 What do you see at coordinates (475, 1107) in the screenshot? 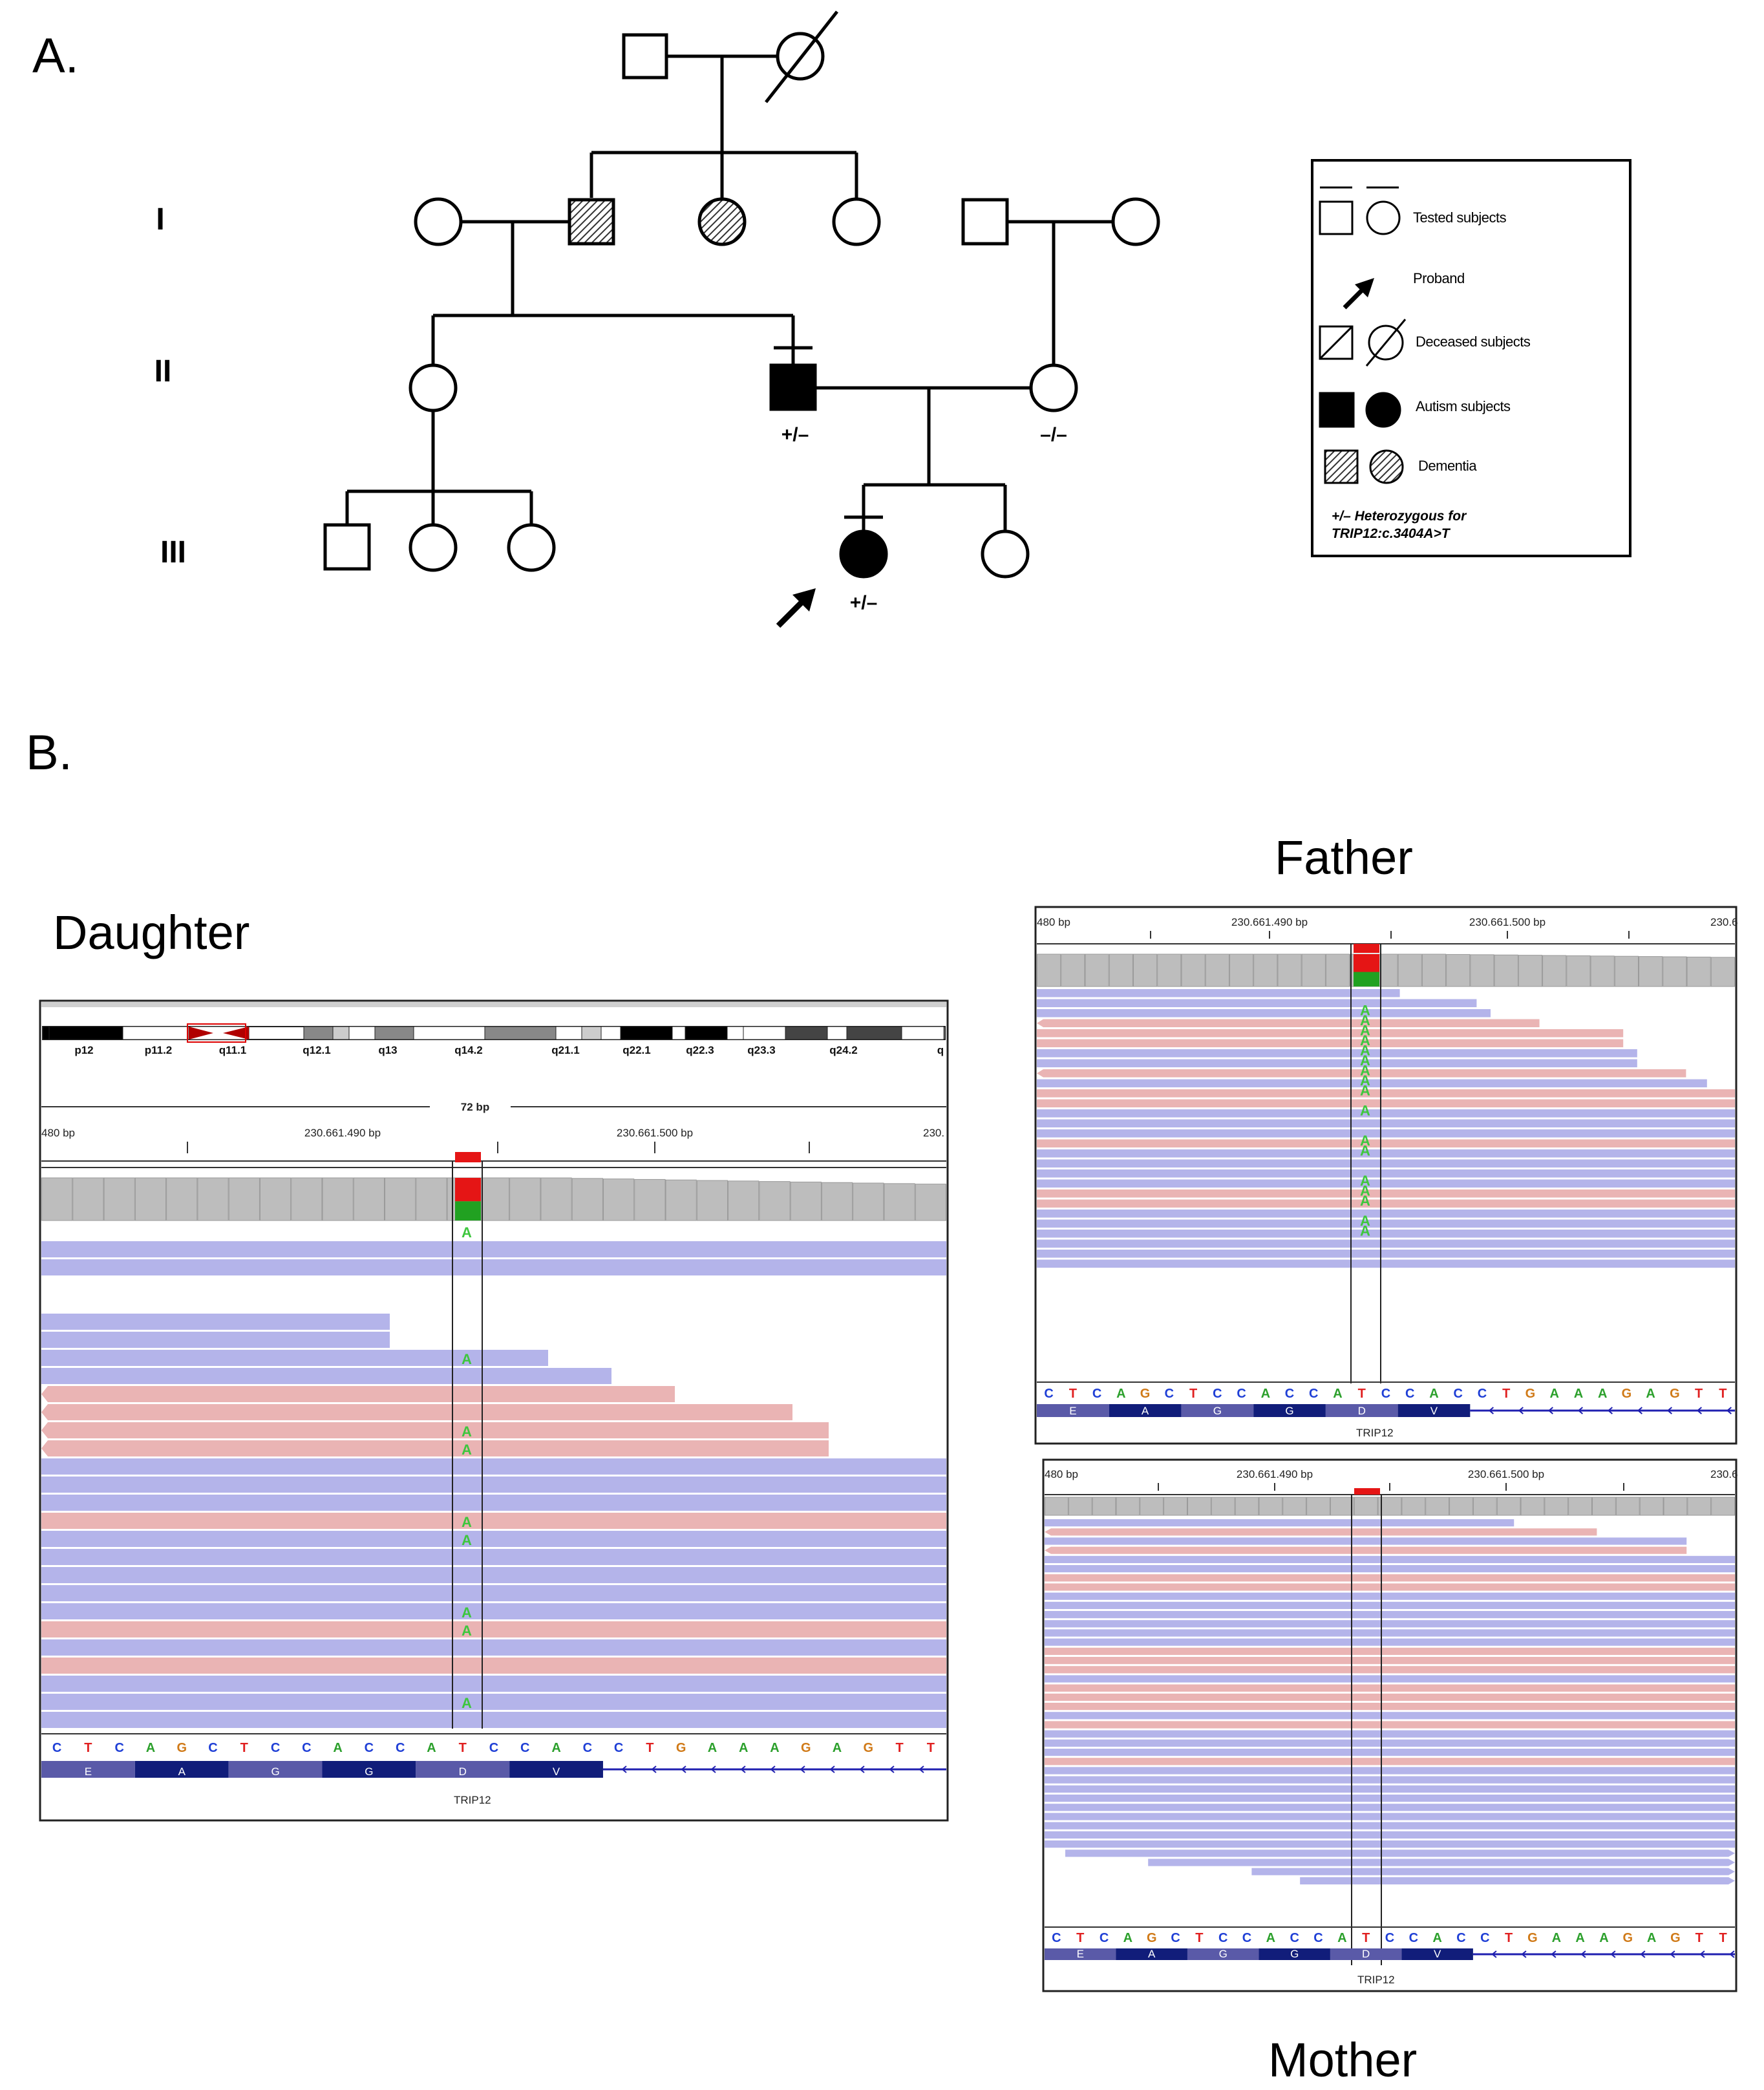
I see `span-label: 72 bp` at bounding box center [475, 1107].